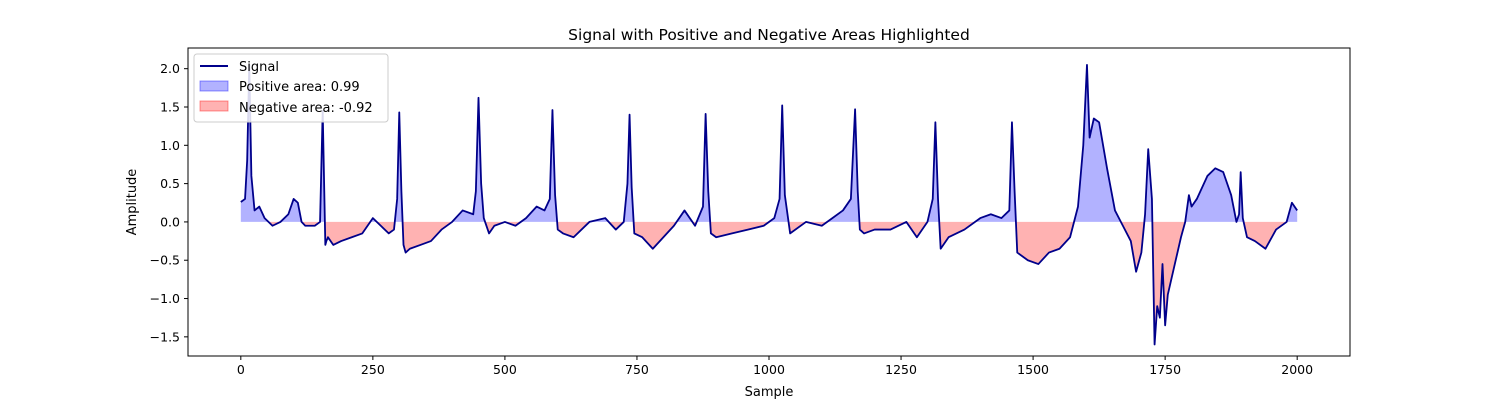  I want to click on x-tick-label: 250, so click(373, 369).